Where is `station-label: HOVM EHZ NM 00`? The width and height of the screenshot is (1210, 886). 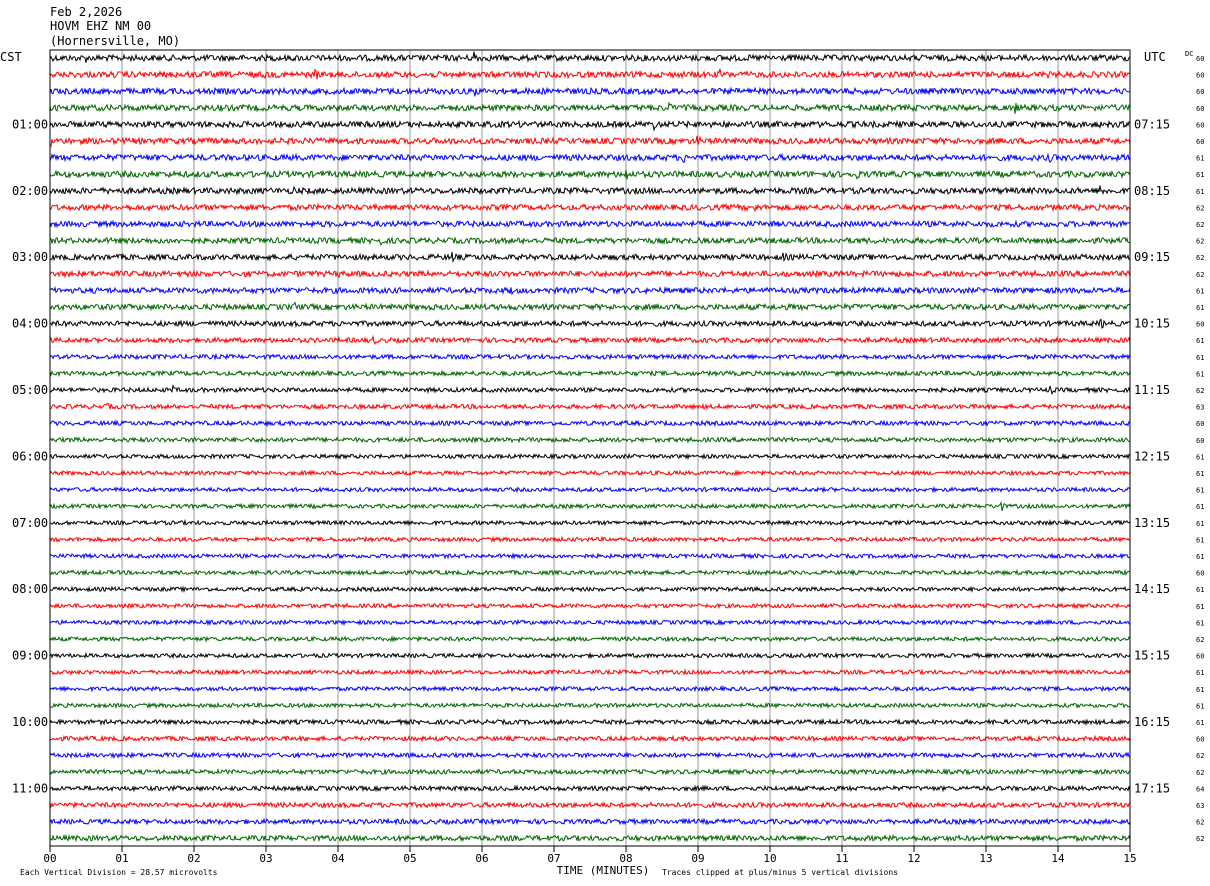 station-label: HOVM EHZ NM 00 is located at coordinates (100, 26).